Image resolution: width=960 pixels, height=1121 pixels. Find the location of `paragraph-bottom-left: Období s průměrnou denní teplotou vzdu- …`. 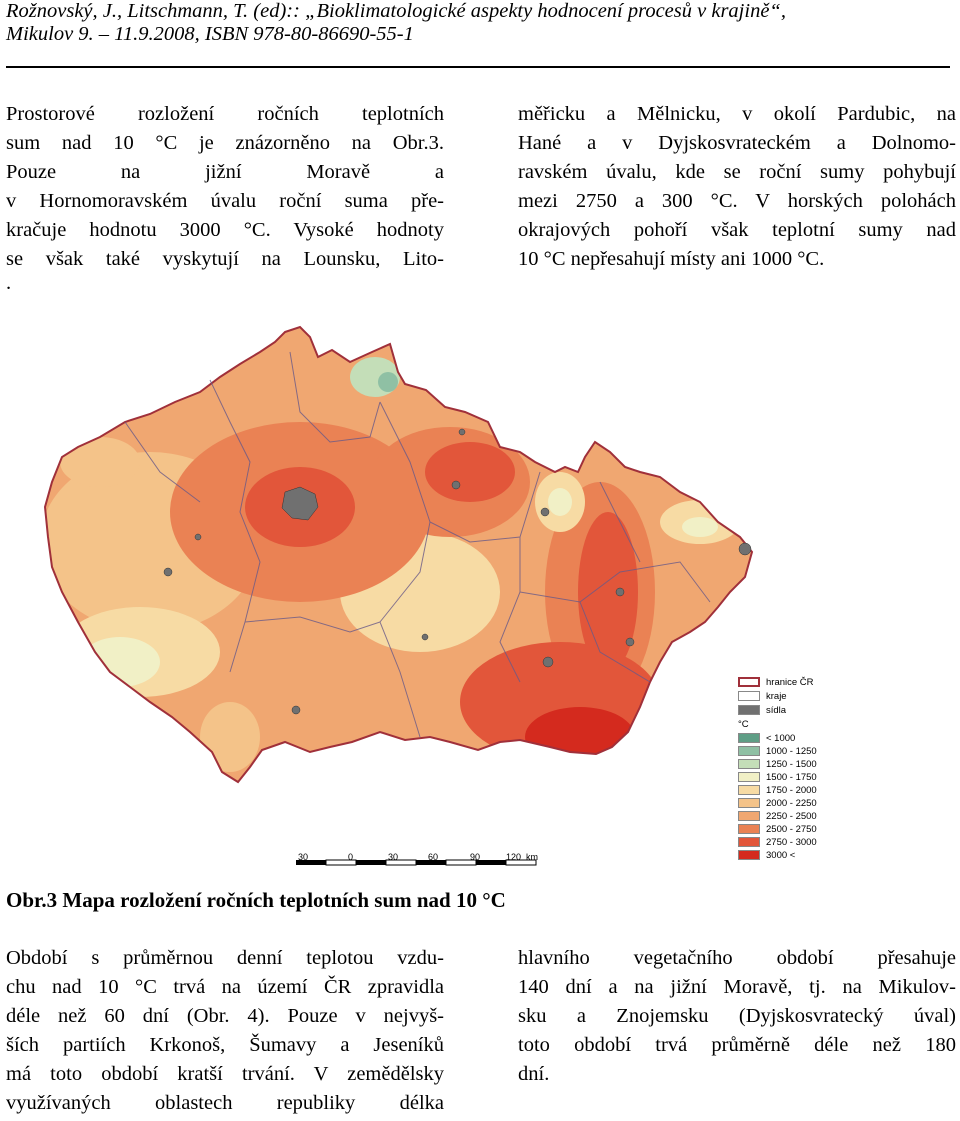

paragraph-bottom-left: Období s průměrnou denní teplotou vzdu- … is located at coordinates (225, 1031).